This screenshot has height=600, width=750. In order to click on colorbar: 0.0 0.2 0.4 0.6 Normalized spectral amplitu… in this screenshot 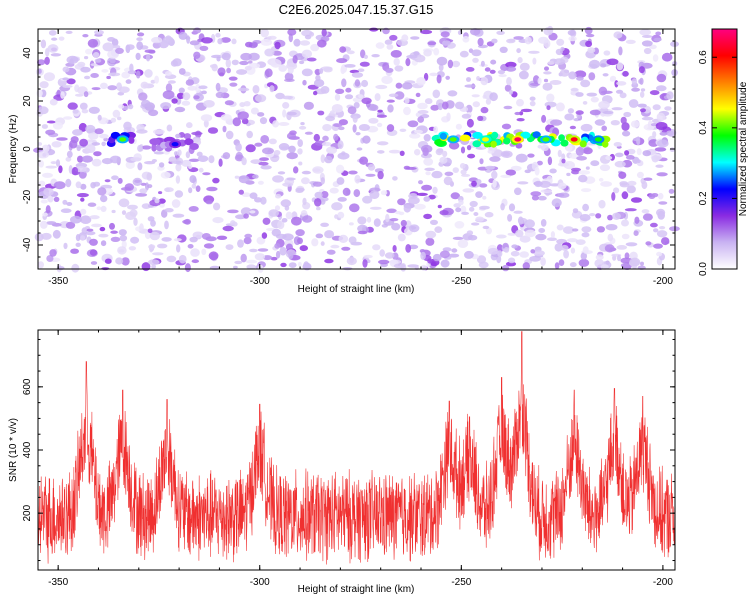, I will do `click(723, 152)`.